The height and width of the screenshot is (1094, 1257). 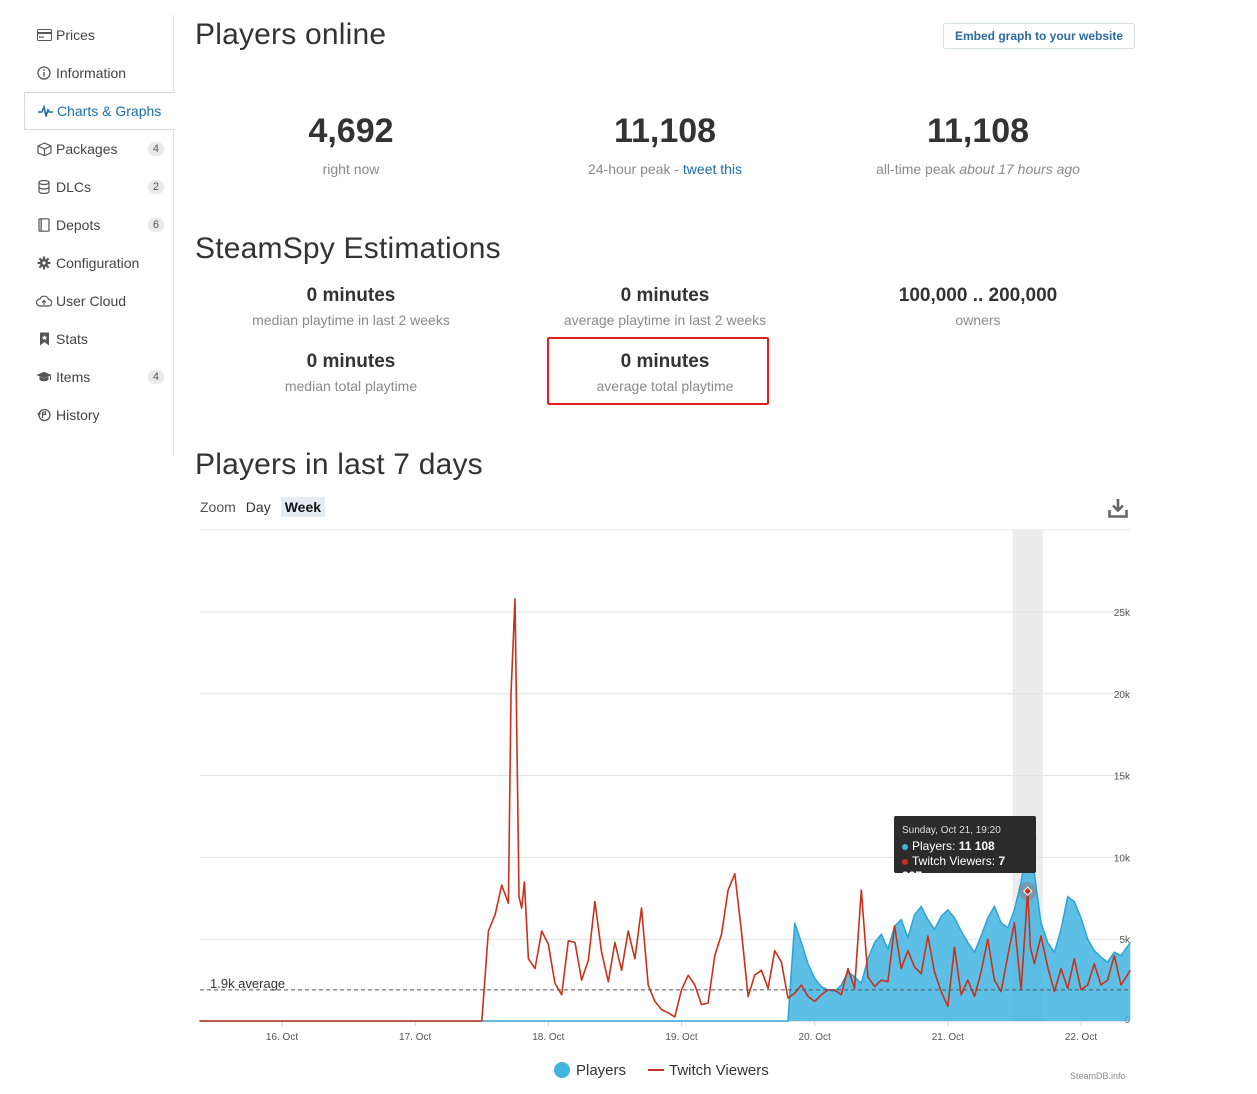 I want to click on estimation-average-total: 0 minutes average total playtime, so click(x=665, y=372).